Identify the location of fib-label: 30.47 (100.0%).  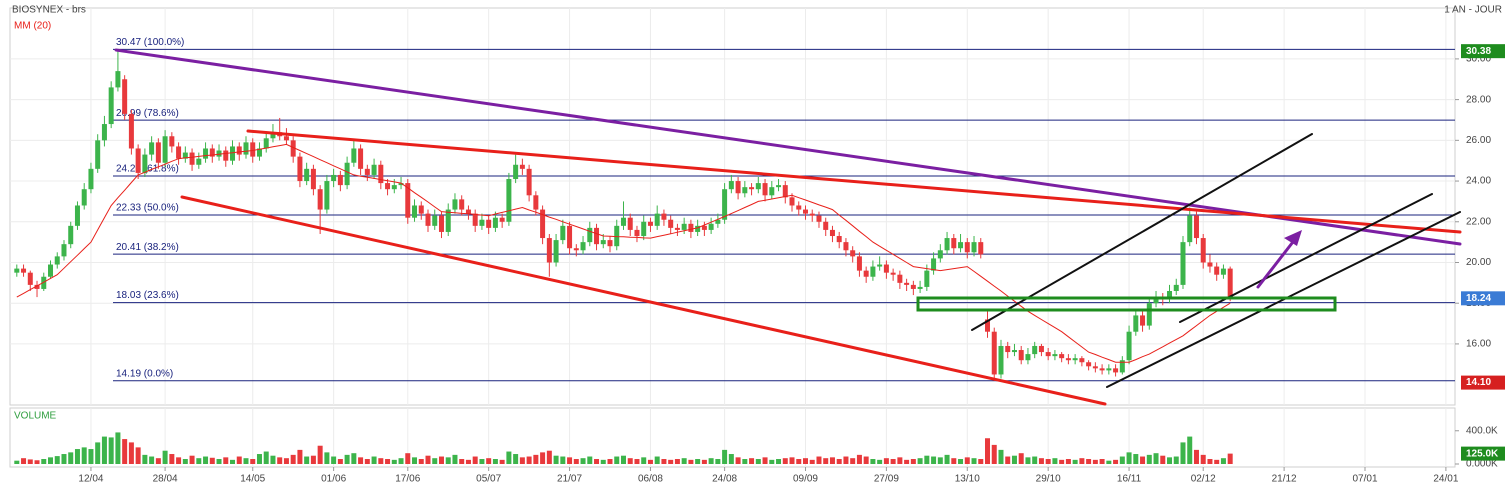
(150, 42).